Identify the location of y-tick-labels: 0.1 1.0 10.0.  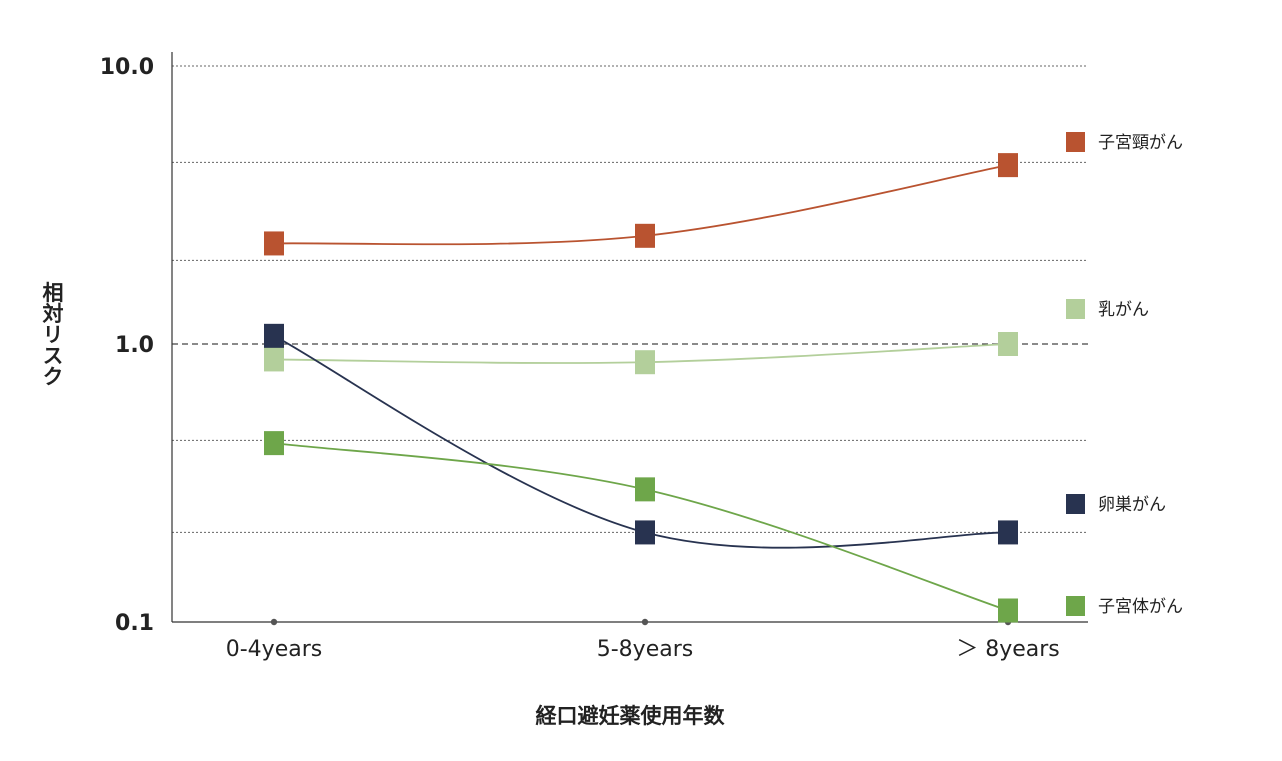
(127, 345).